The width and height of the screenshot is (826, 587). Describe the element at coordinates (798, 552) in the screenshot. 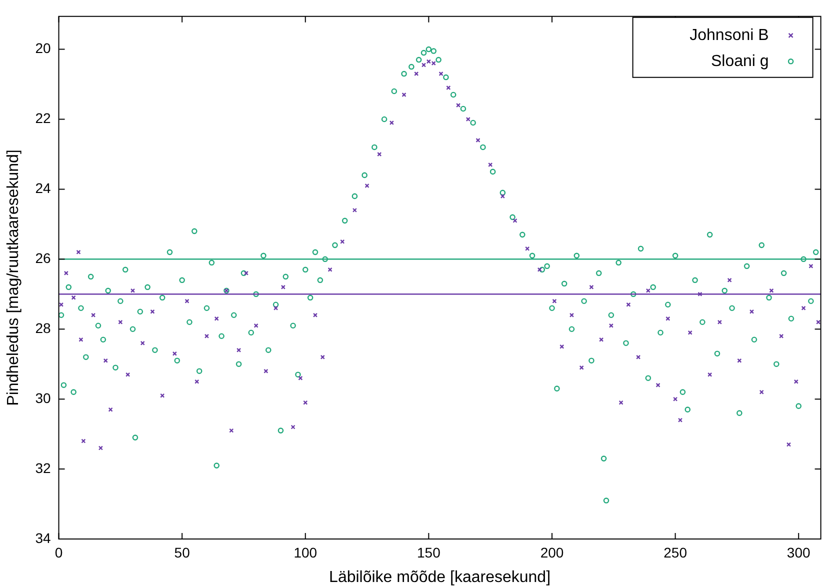

I see `x-tick-label: 300` at that location.